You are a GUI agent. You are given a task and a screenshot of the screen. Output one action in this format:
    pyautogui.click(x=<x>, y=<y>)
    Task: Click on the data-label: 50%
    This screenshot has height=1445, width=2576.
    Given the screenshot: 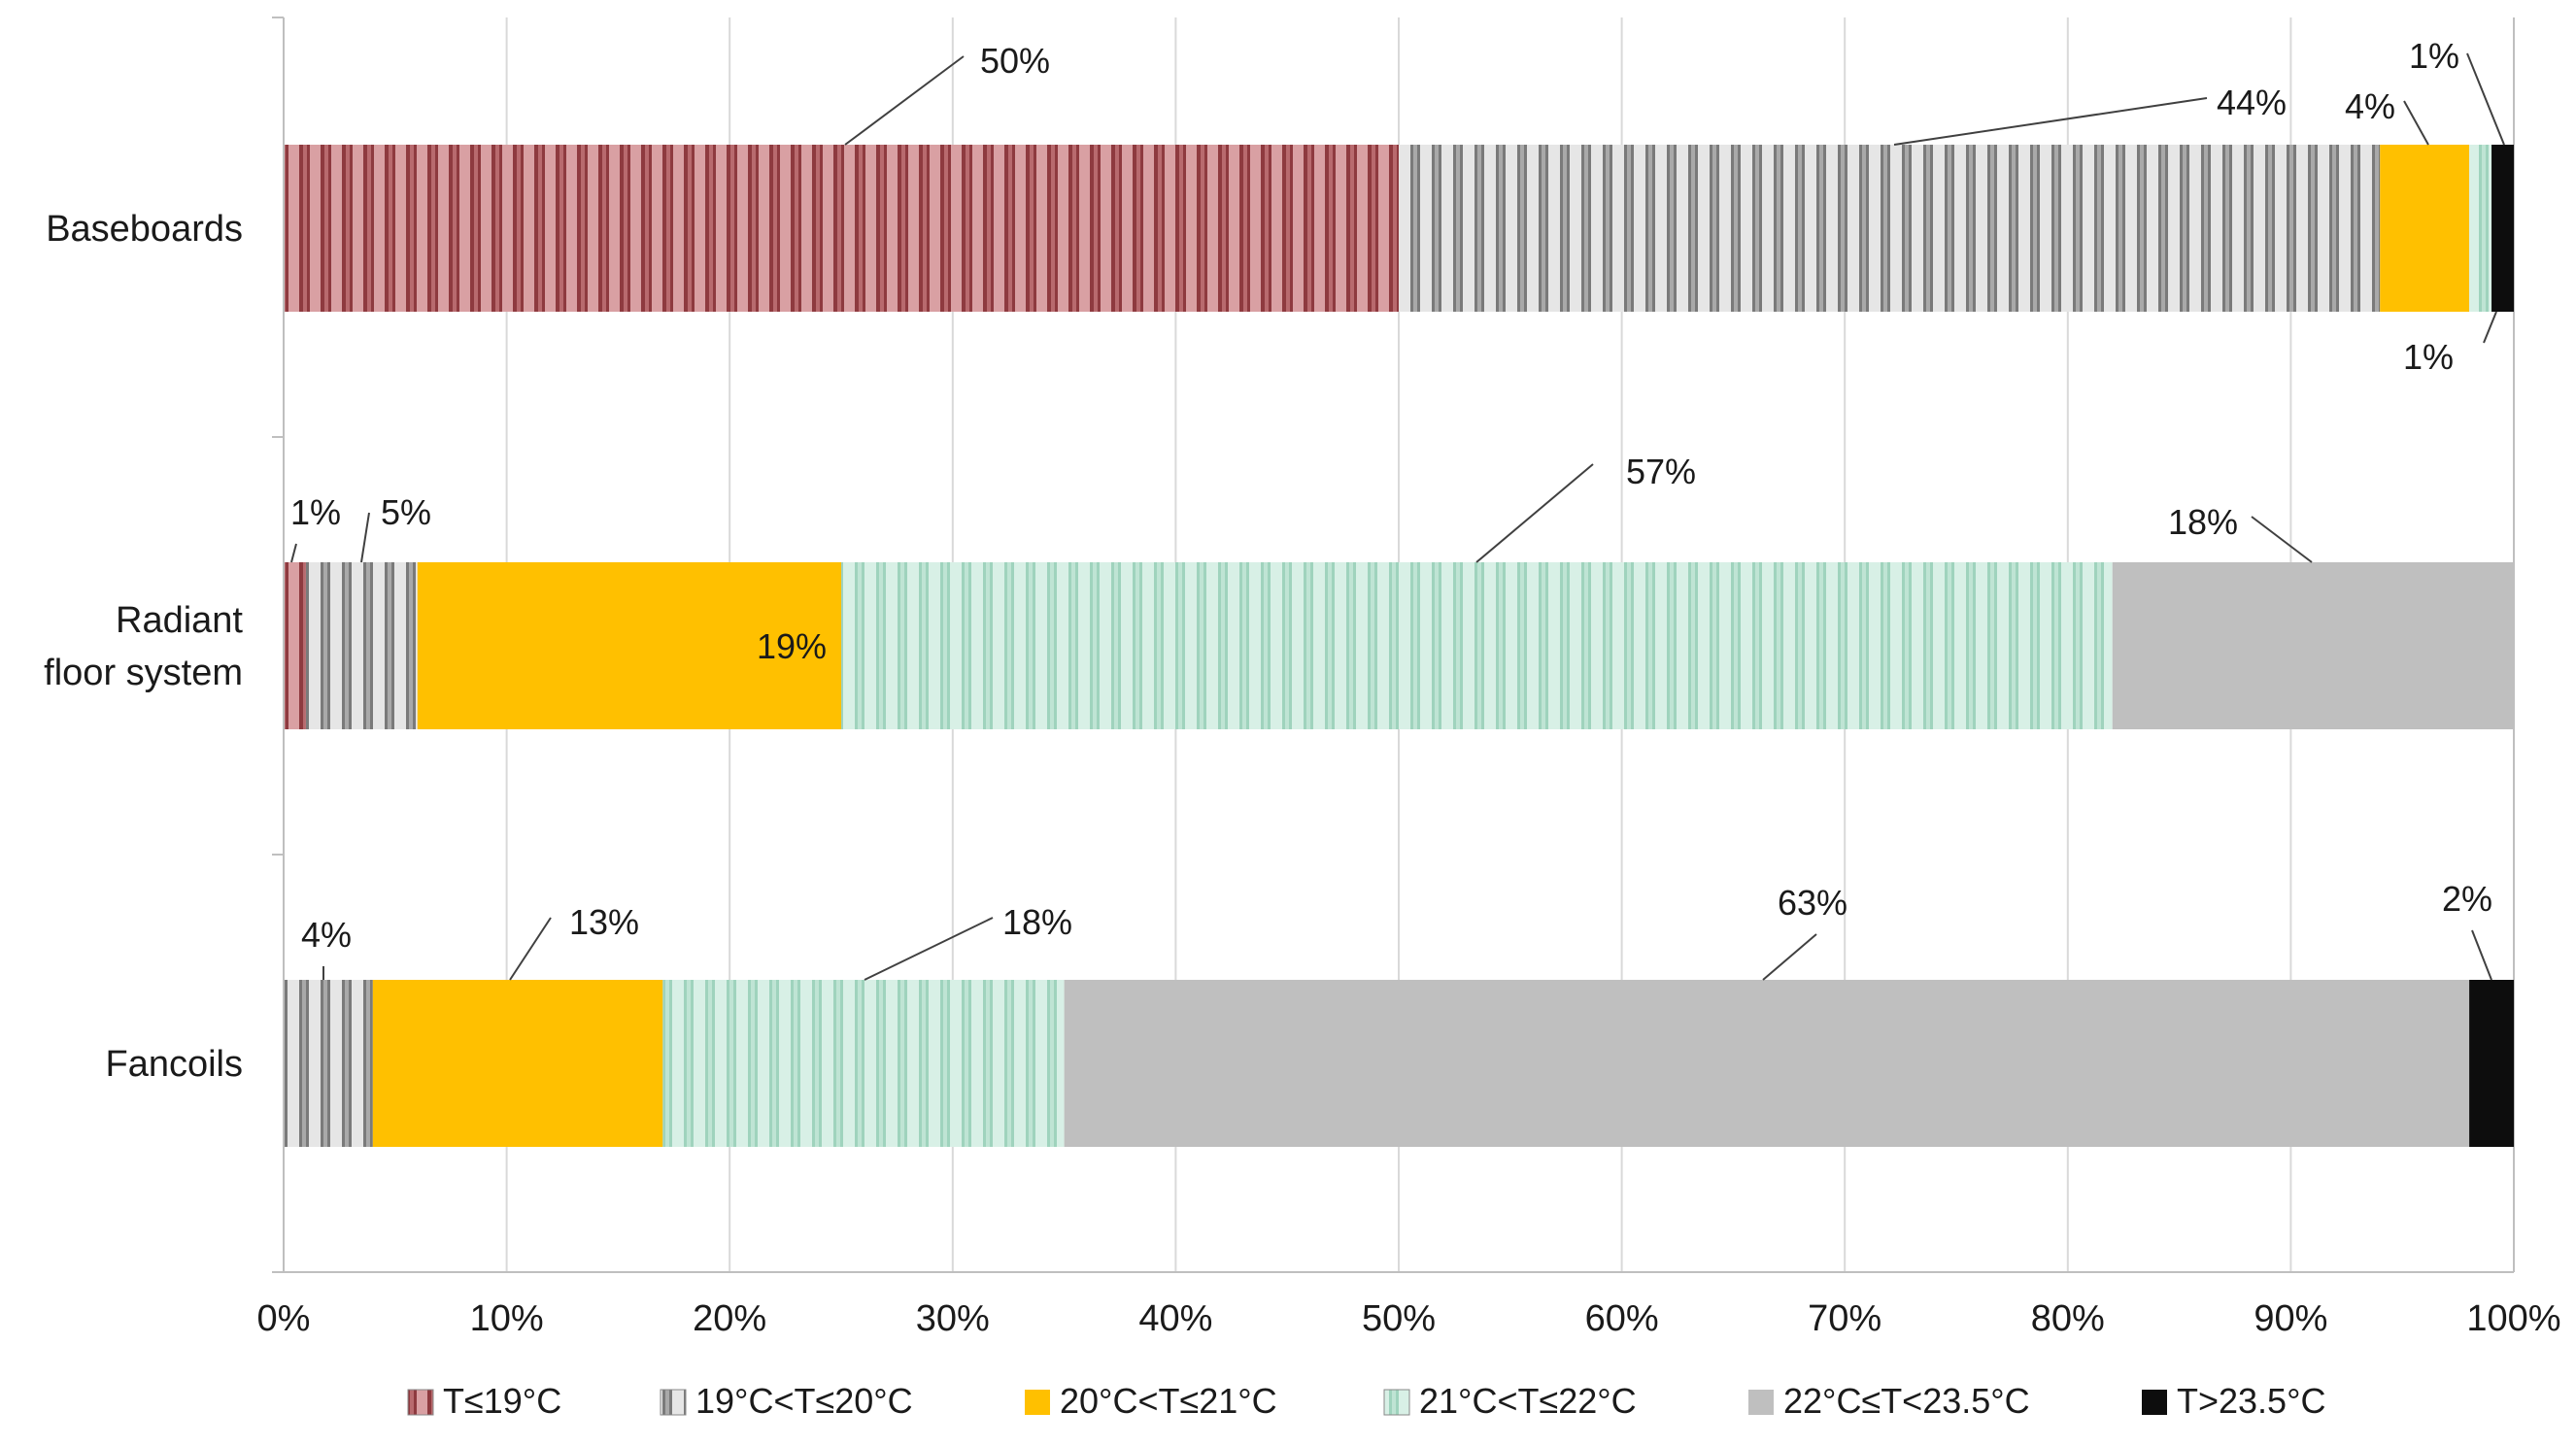 What is the action you would take?
    pyautogui.click(x=1015, y=61)
    